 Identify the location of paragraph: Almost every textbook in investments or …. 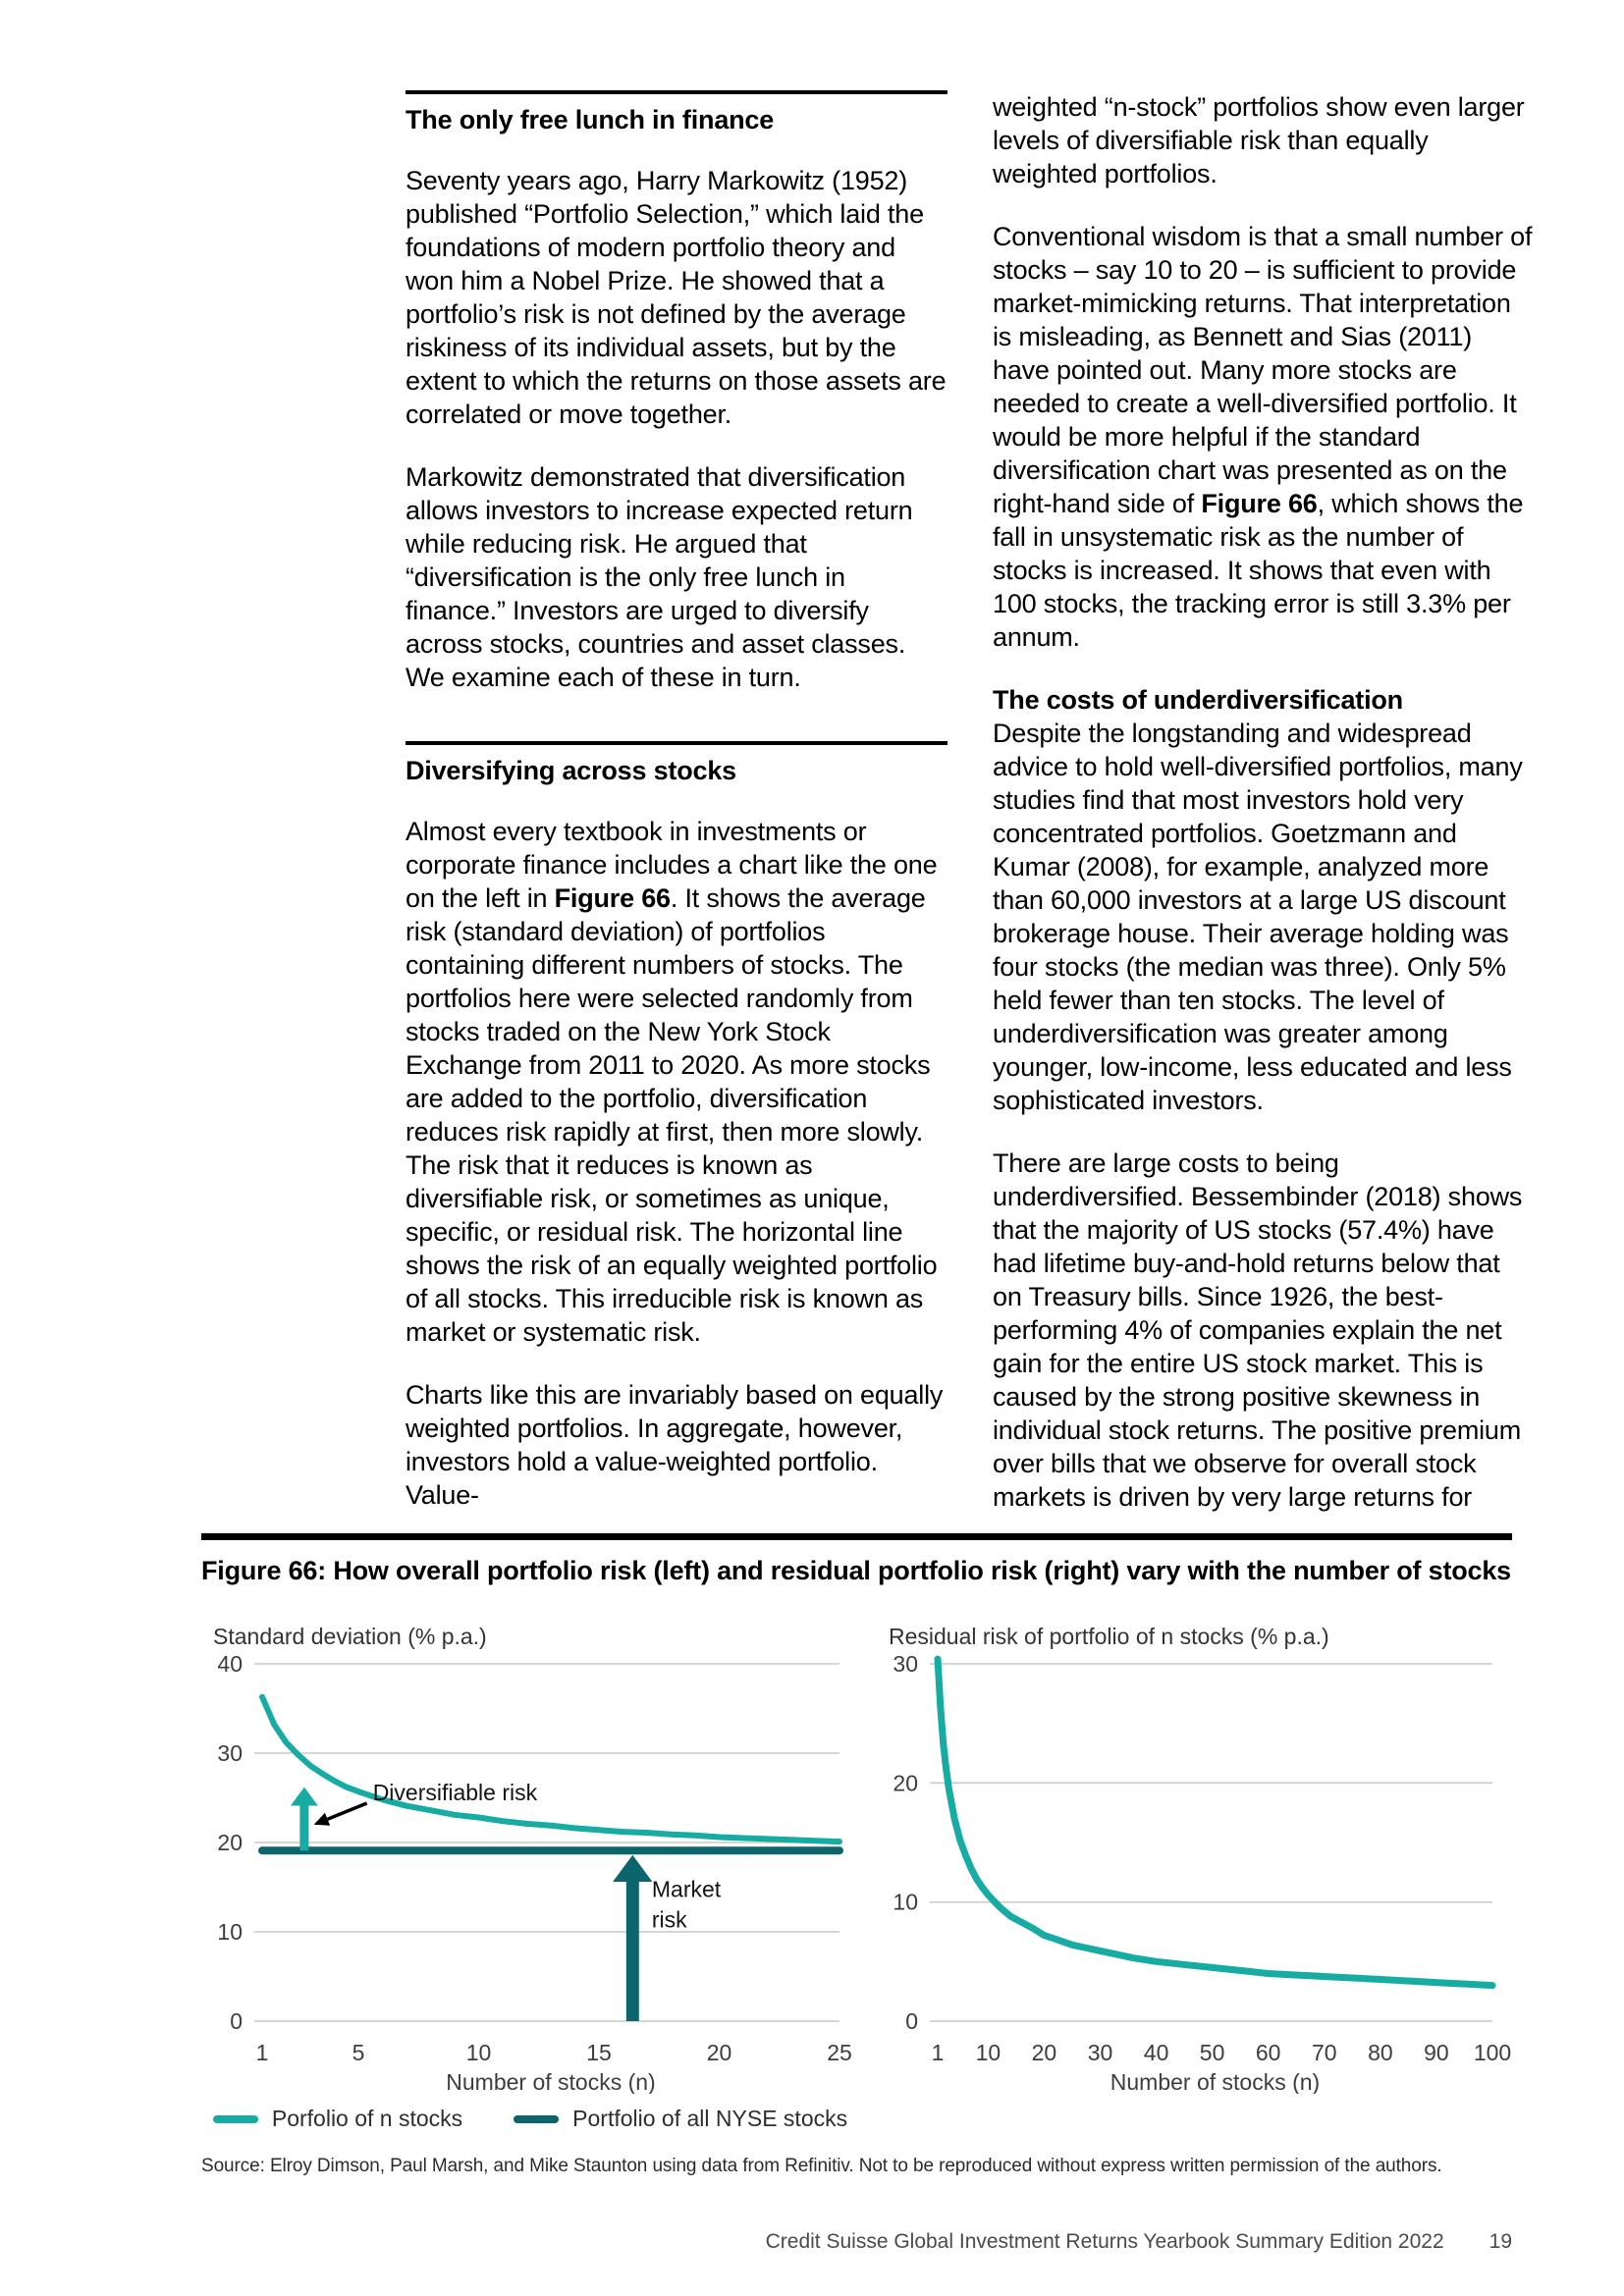
(672, 1082).